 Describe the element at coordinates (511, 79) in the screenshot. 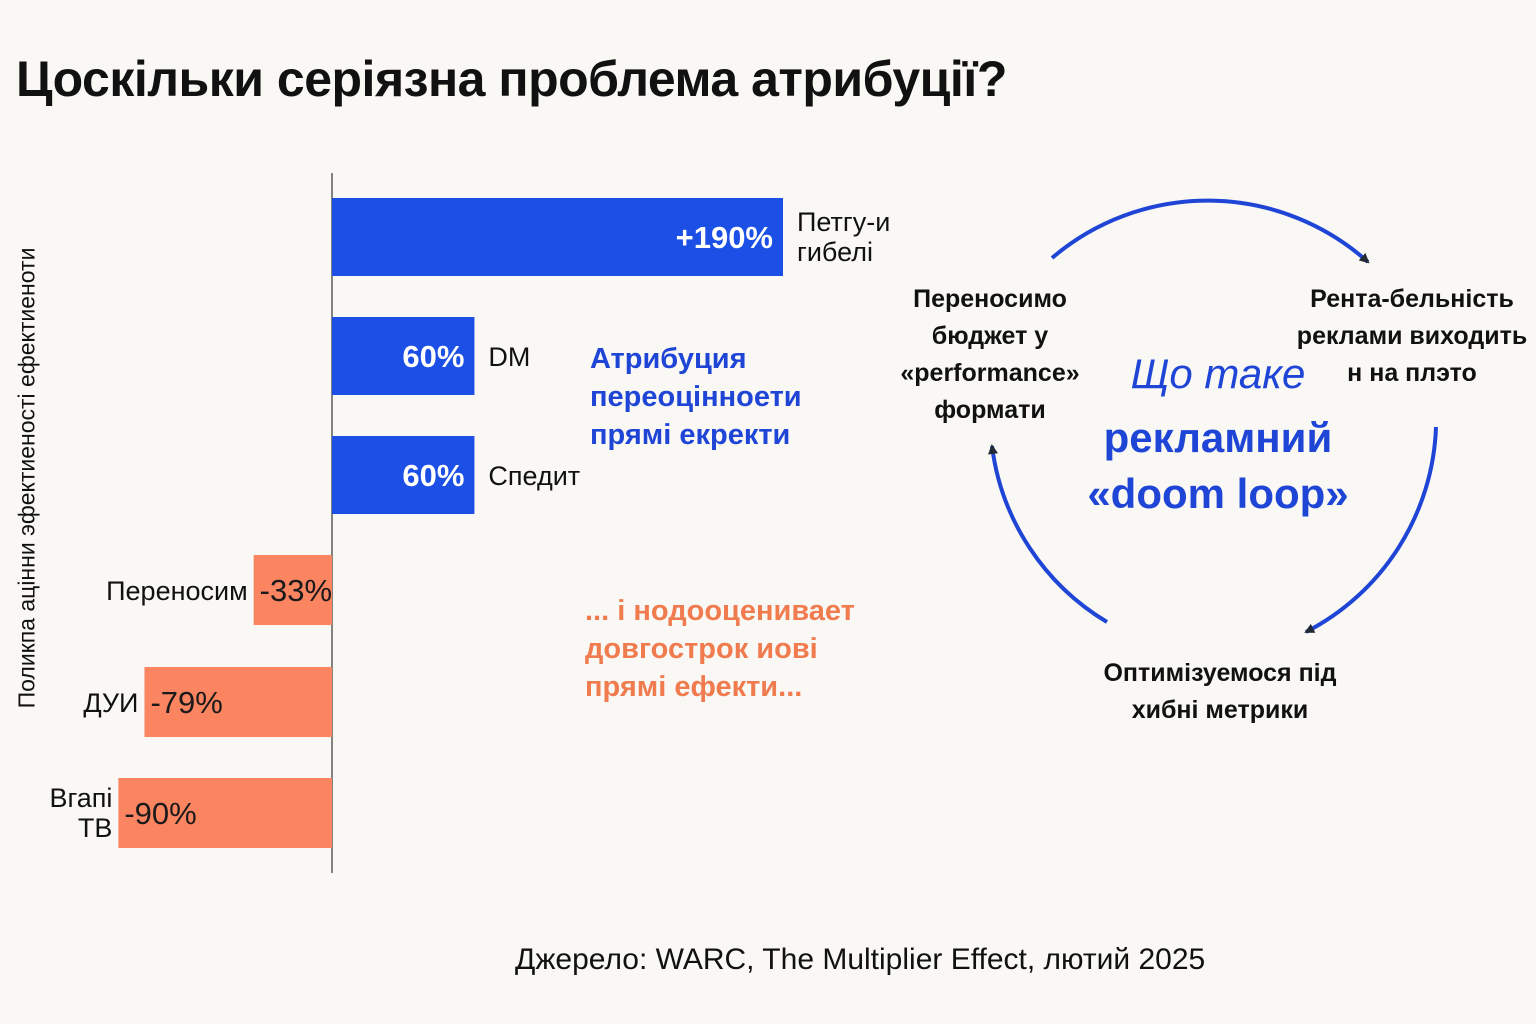

I see `chart-title: Цоскільки серіязна проблема атрибуції?` at that location.